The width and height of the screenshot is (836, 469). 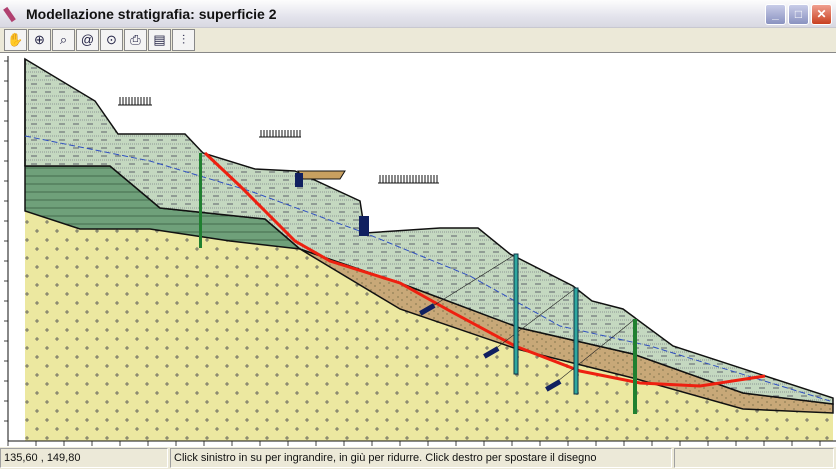 I want to click on settings-button: ⫶, so click(x=183, y=40).